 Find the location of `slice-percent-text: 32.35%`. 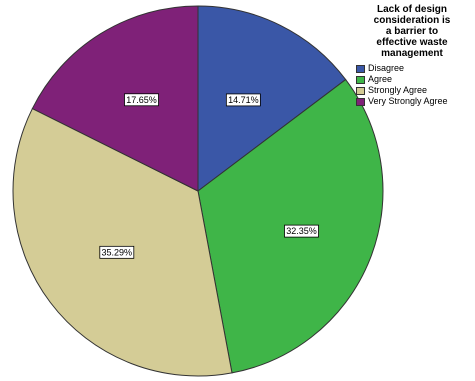

slice-percent-text: 32.35% is located at coordinates (301, 231).